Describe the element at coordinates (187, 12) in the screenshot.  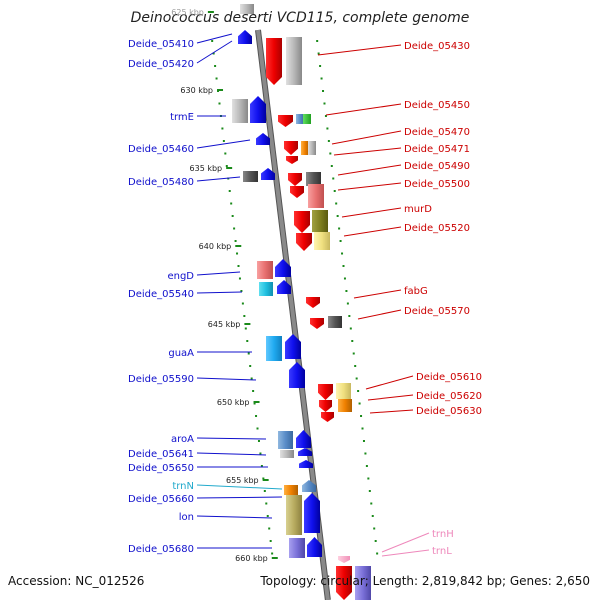
I see `kbp-tick-label: 625 kbp` at that location.